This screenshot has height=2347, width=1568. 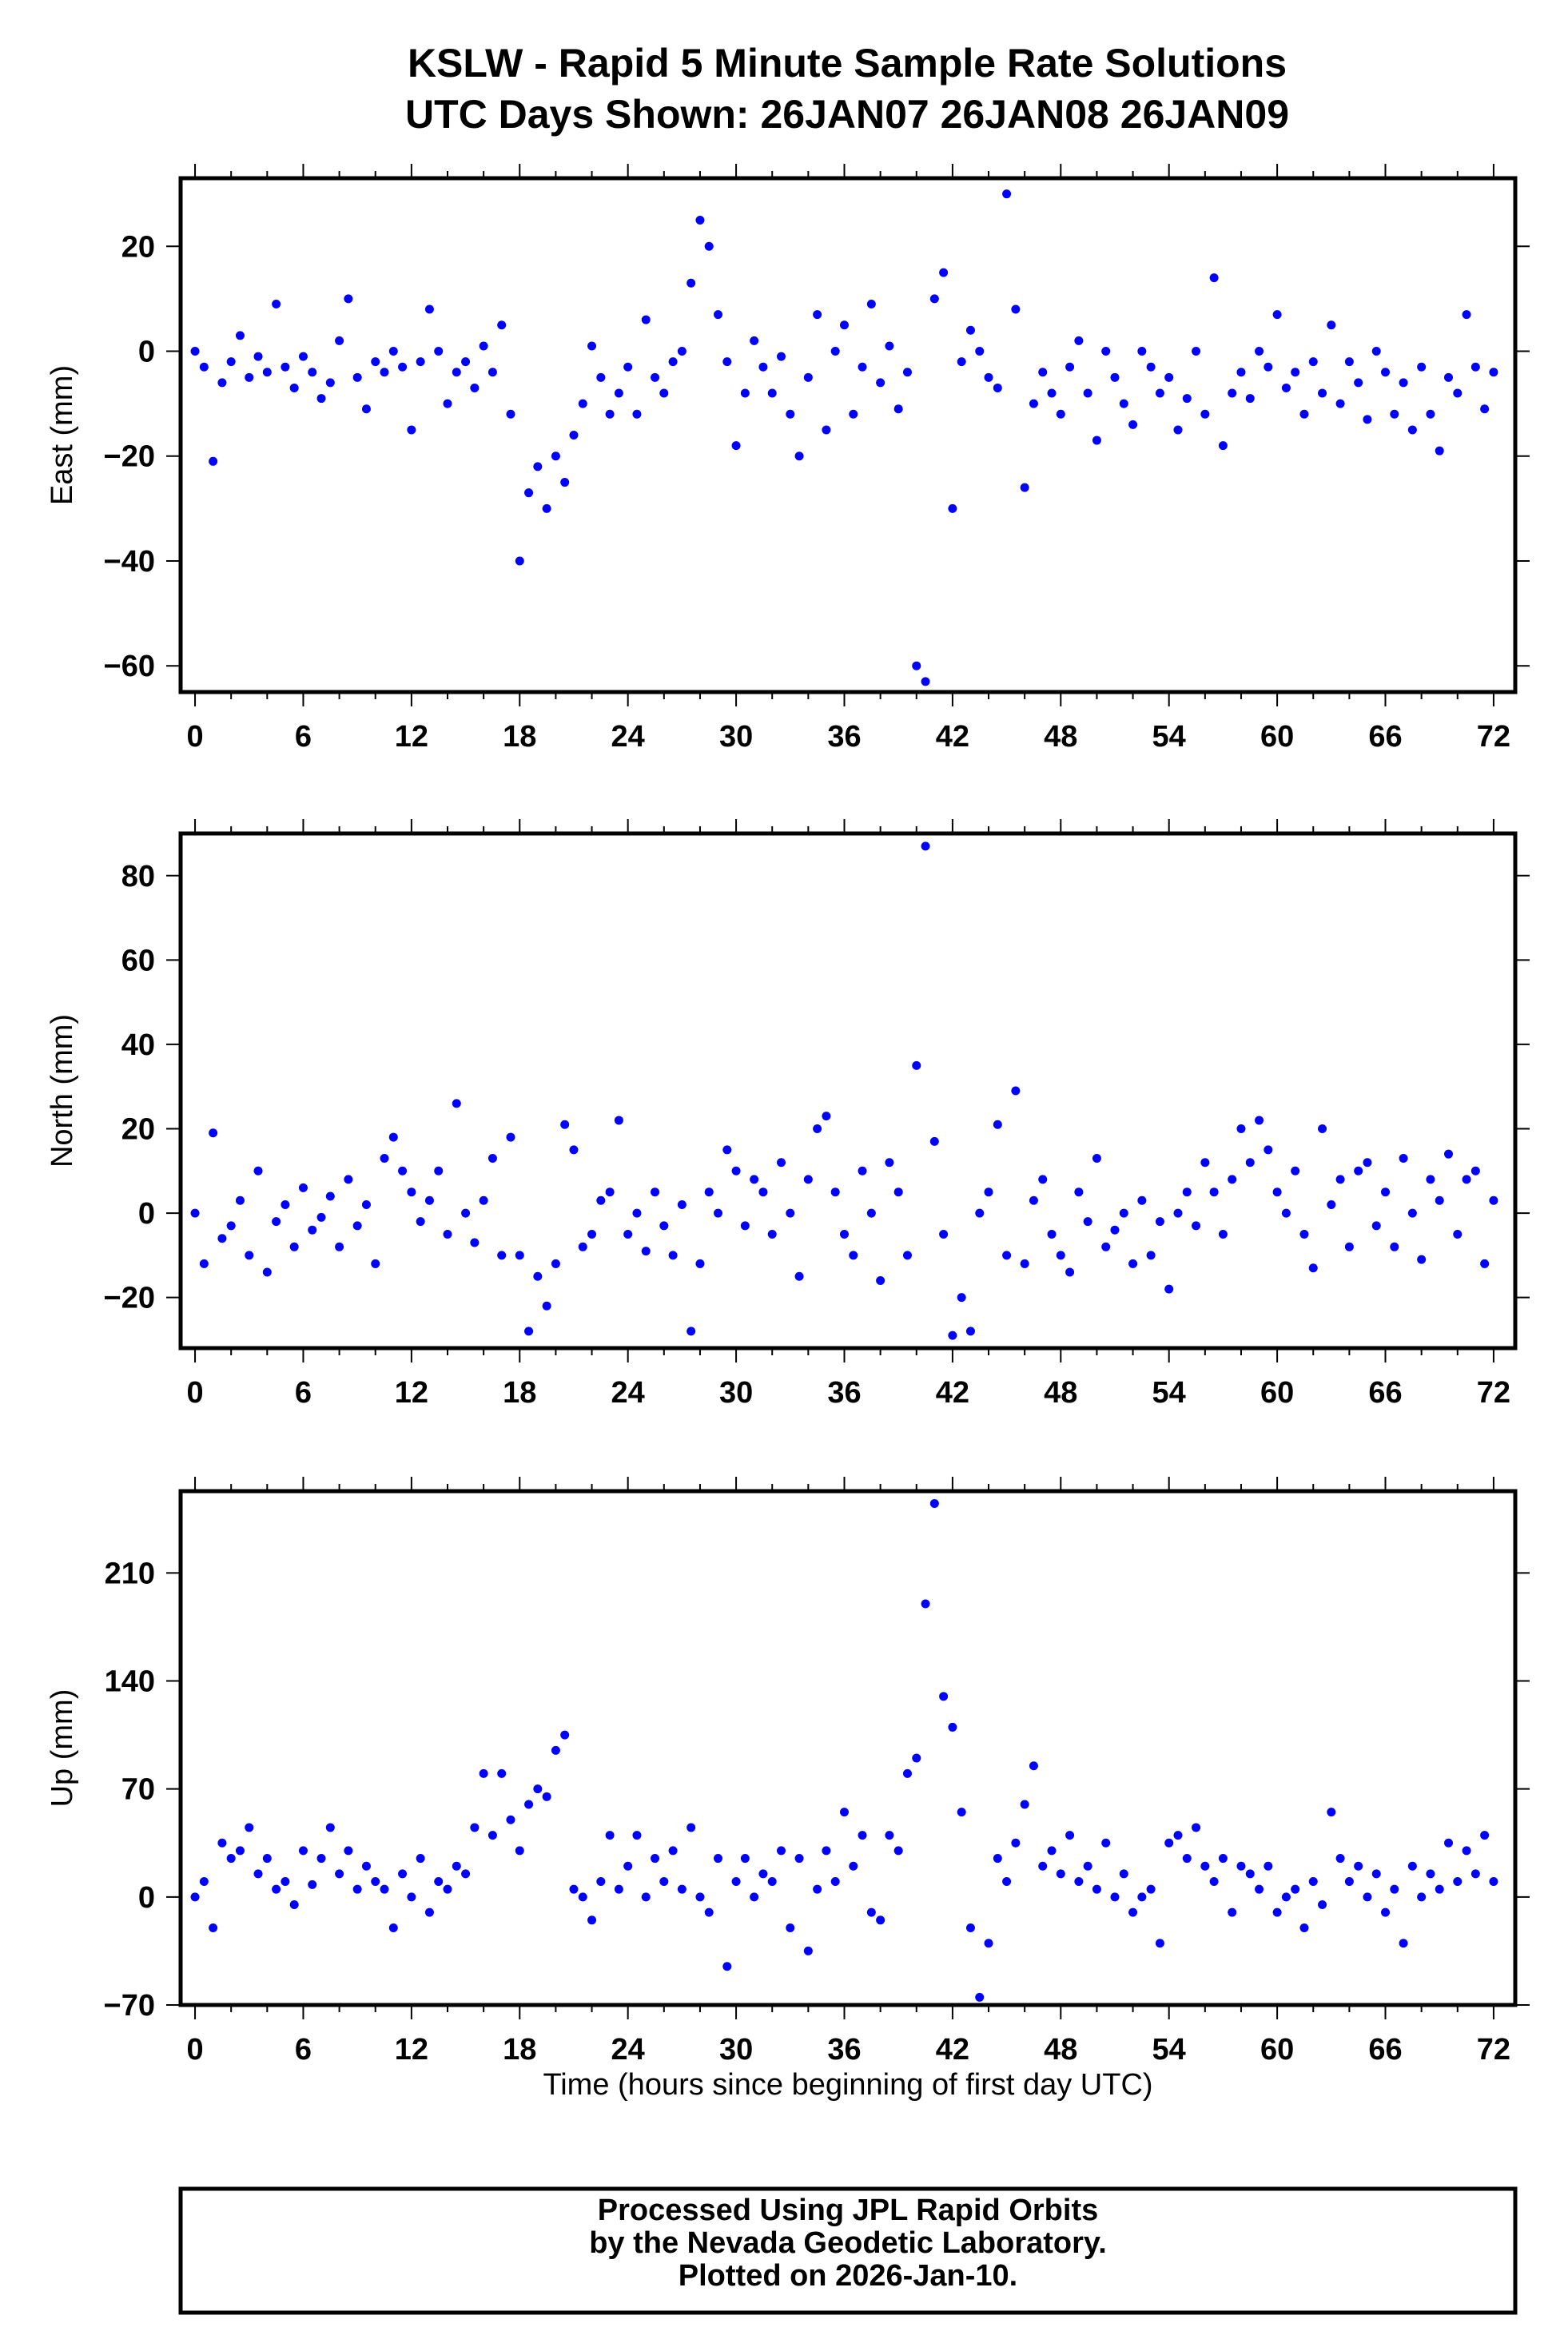 I want to click on footer-line-3: Plotted on 2026-Jan-10., so click(x=848, y=2276).